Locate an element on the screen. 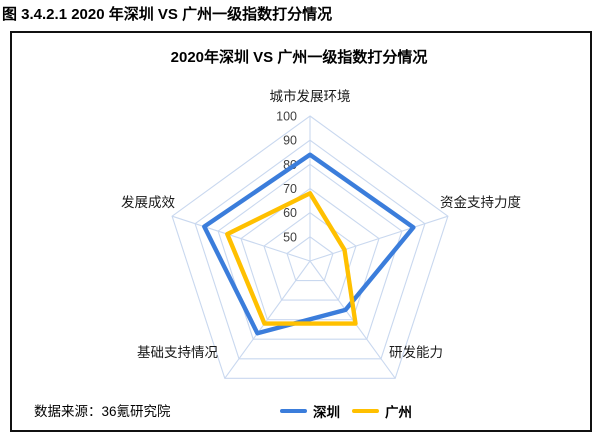 This screenshot has height=440, width=600. guangzhou-line-swatch is located at coordinates (365, 411).